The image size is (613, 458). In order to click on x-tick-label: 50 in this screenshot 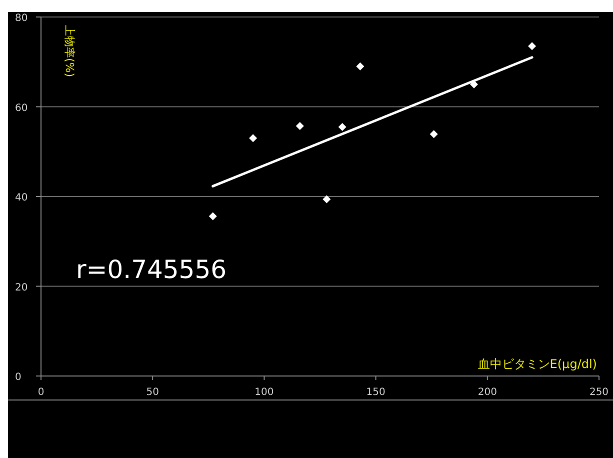, I will do `click(152, 392)`.